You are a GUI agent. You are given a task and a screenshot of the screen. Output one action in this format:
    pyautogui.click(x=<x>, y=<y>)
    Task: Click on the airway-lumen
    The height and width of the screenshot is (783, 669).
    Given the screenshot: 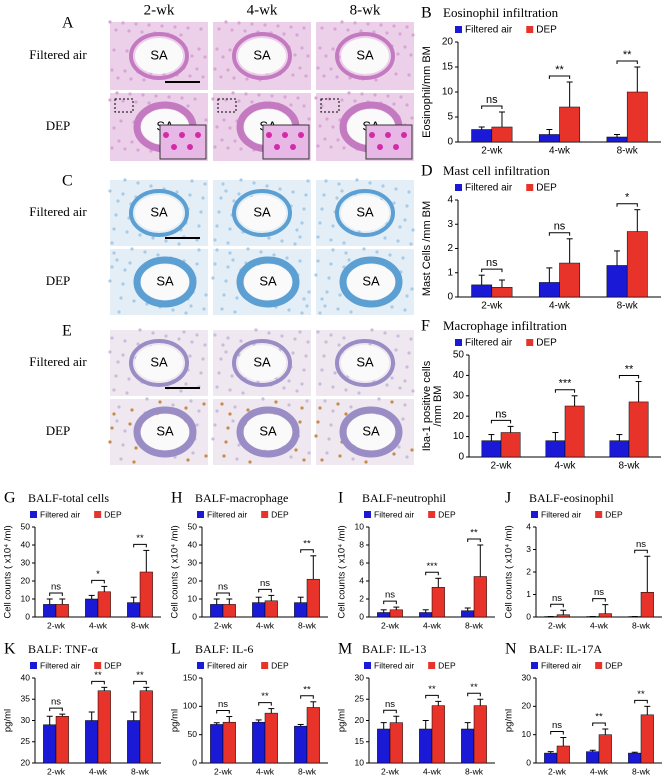 What is the action you would take?
    pyautogui.click(x=262, y=213)
    